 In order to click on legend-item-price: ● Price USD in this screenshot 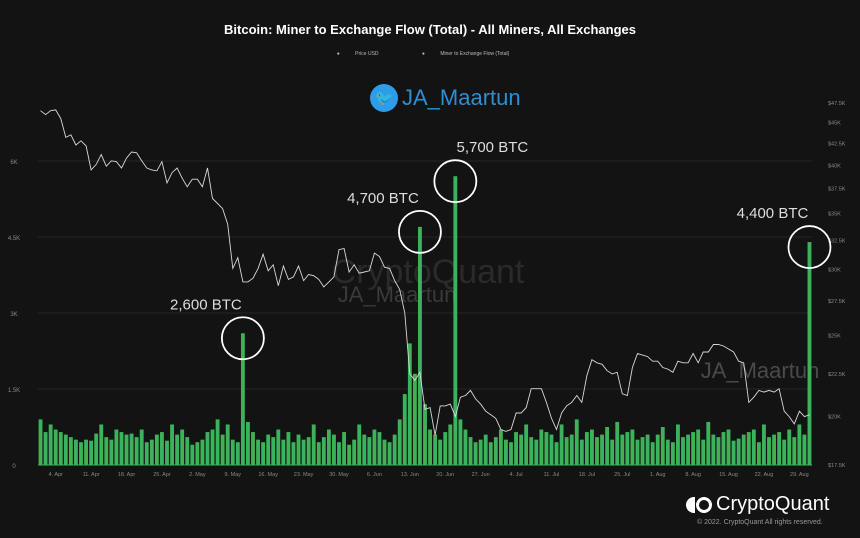, I will do `click(357, 54)`.